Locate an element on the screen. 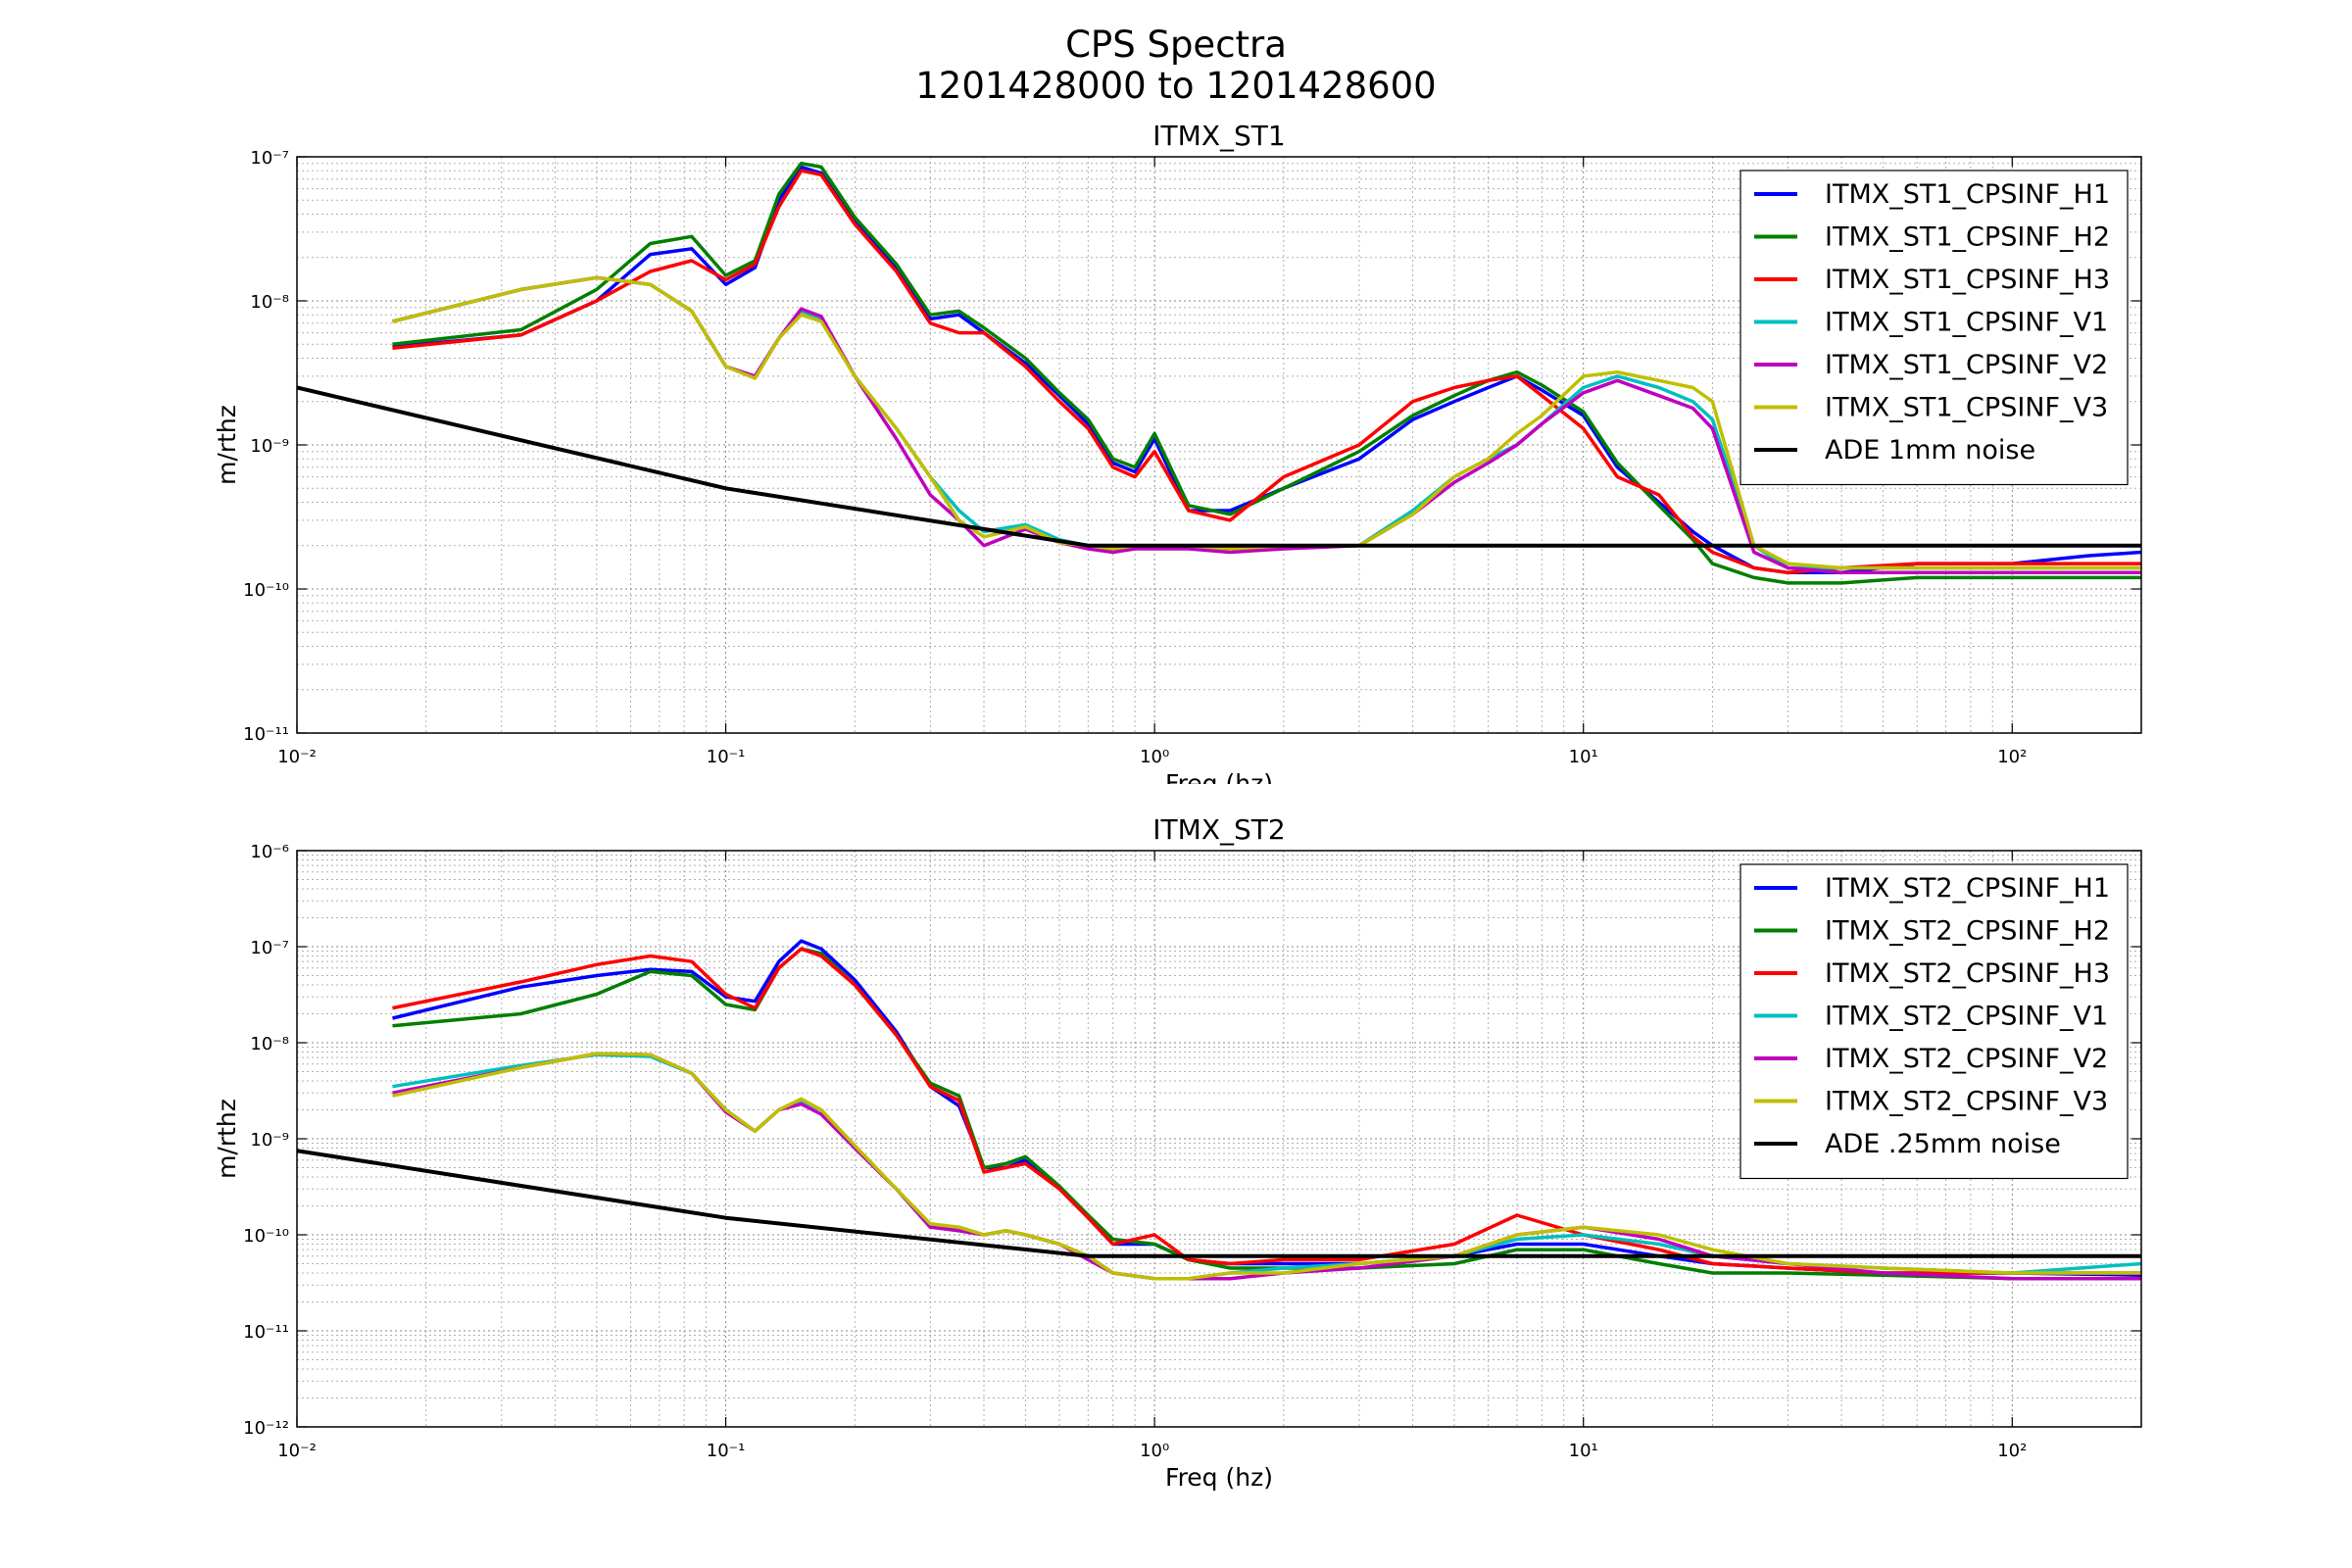  legend-label: ITMX_ST2_CPSINF_V3 is located at coordinates (1966, 1102).